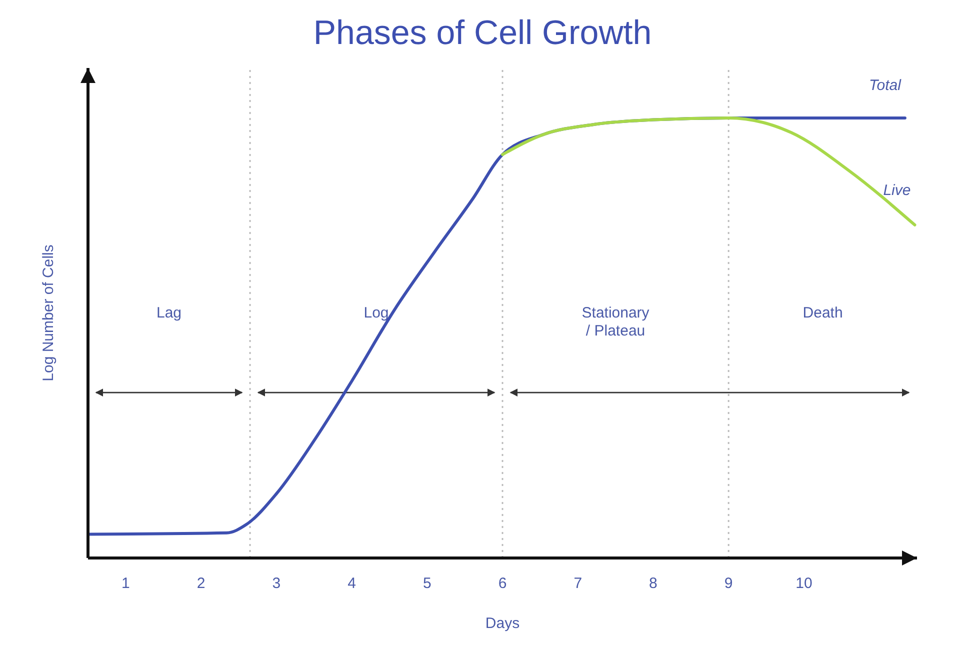 Image resolution: width=965 pixels, height=656 pixels. Describe the element at coordinates (502, 623) in the screenshot. I see `x-axis-title: Days` at that location.